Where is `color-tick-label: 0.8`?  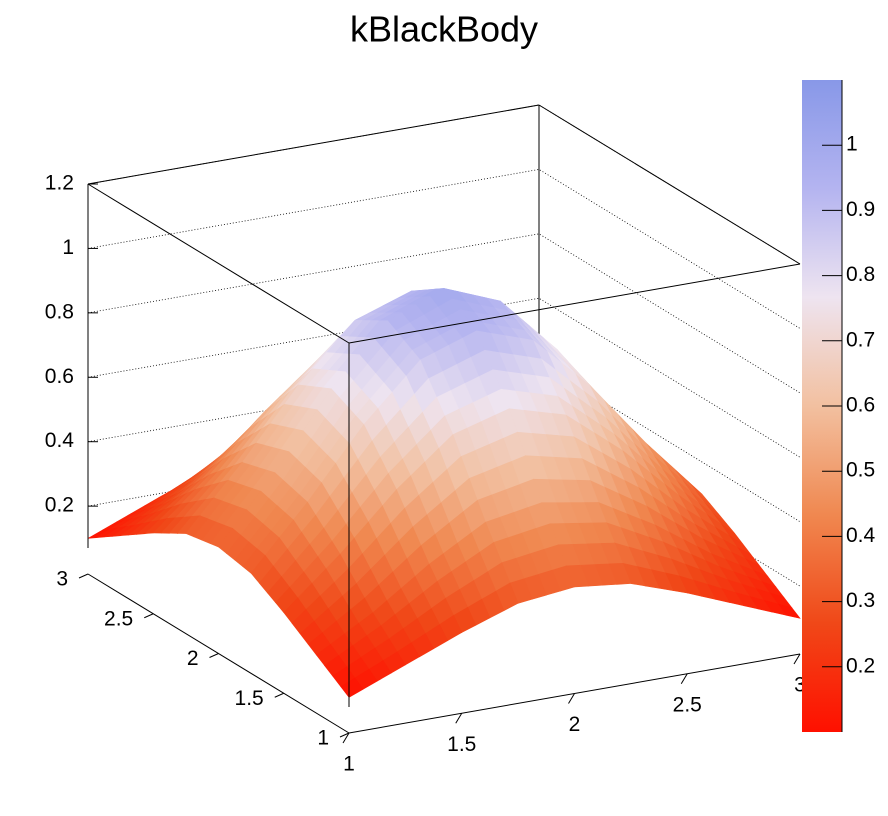 color-tick-label: 0.8 is located at coordinates (860, 274).